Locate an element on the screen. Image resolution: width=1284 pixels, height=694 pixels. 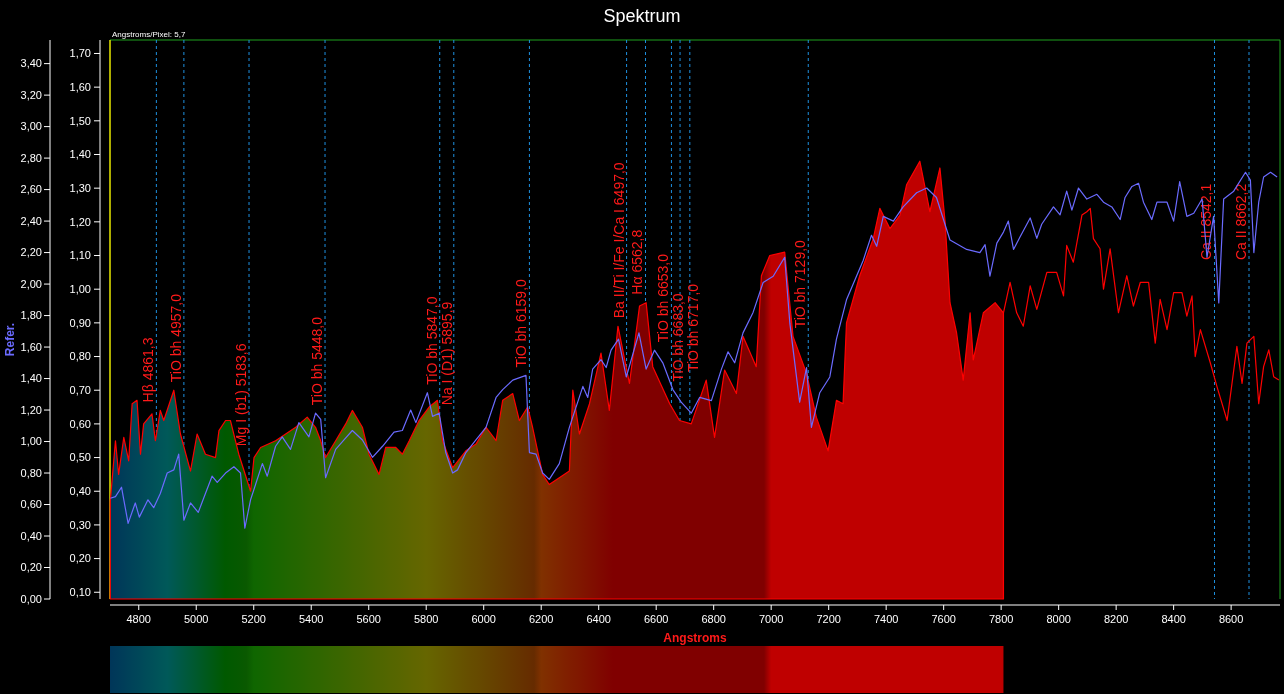
ref-line-label: TiO bh 6159,0 is located at coordinates (521, 323).